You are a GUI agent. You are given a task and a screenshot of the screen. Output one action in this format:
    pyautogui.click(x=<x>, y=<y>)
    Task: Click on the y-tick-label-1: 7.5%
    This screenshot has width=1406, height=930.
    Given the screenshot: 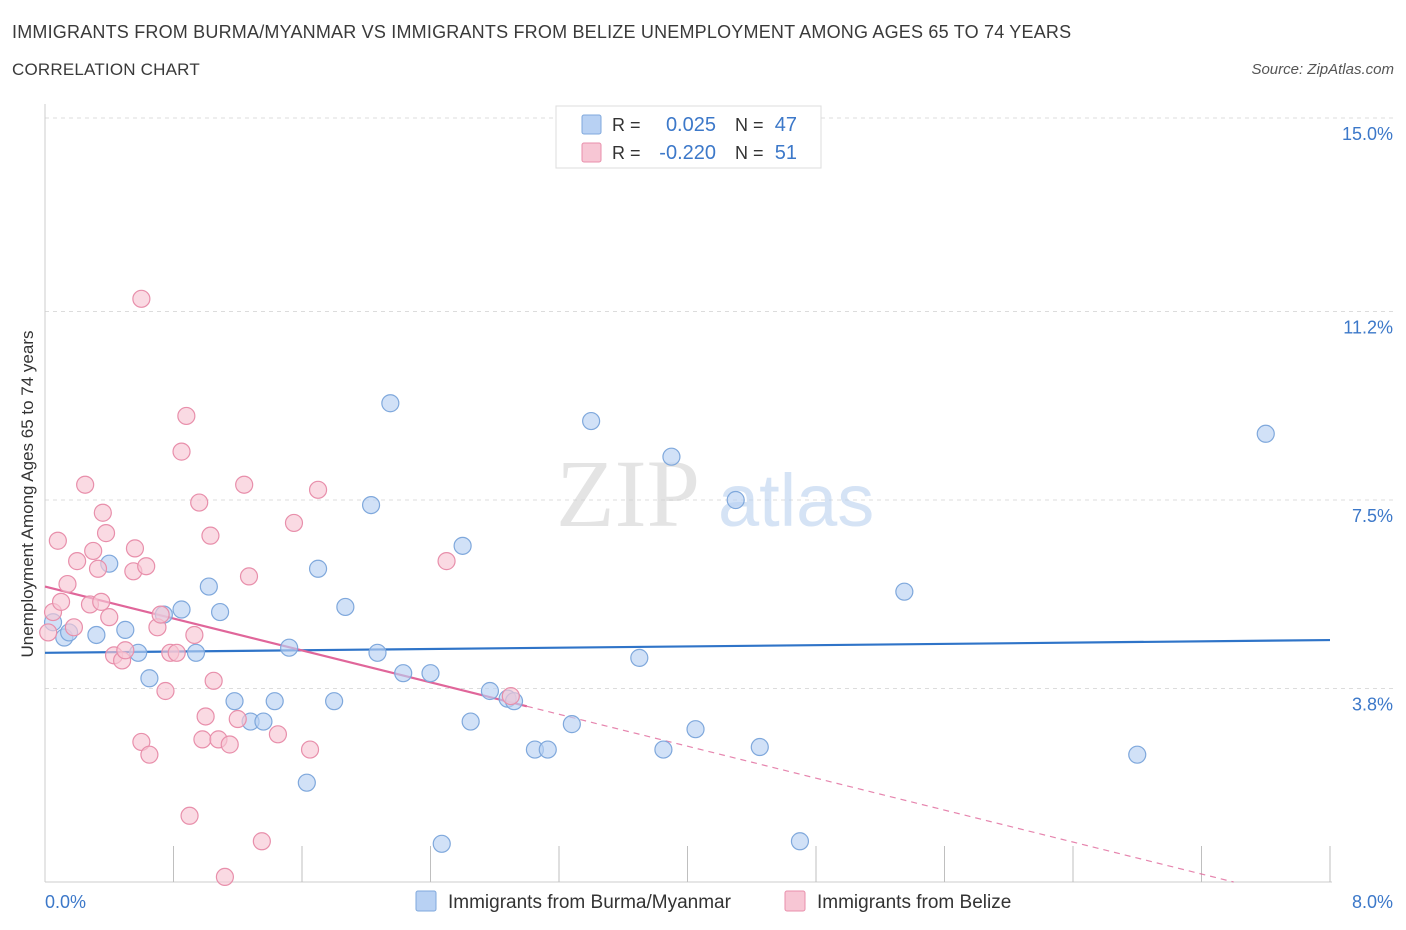 What is the action you would take?
    pyautogui.click(x=1372, y=516)
    